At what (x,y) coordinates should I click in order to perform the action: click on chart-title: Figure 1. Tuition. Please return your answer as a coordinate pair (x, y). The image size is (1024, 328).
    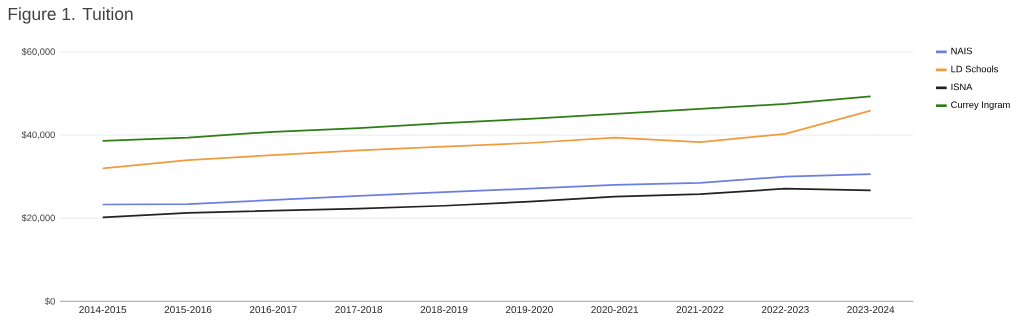
    Looking at the image, I should click on (70, 15).